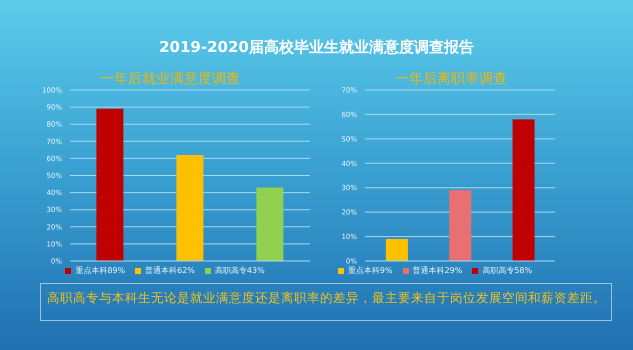  Describe the element at coordinates (437, 270) in the screenshot. I see `legend-label: 普通本科29%` at that location.